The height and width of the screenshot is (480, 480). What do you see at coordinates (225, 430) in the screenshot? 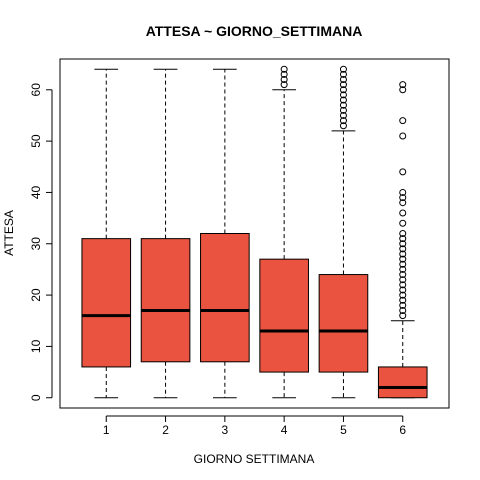
I see `x-tick-label: 3` at bounding box center [225, 430].